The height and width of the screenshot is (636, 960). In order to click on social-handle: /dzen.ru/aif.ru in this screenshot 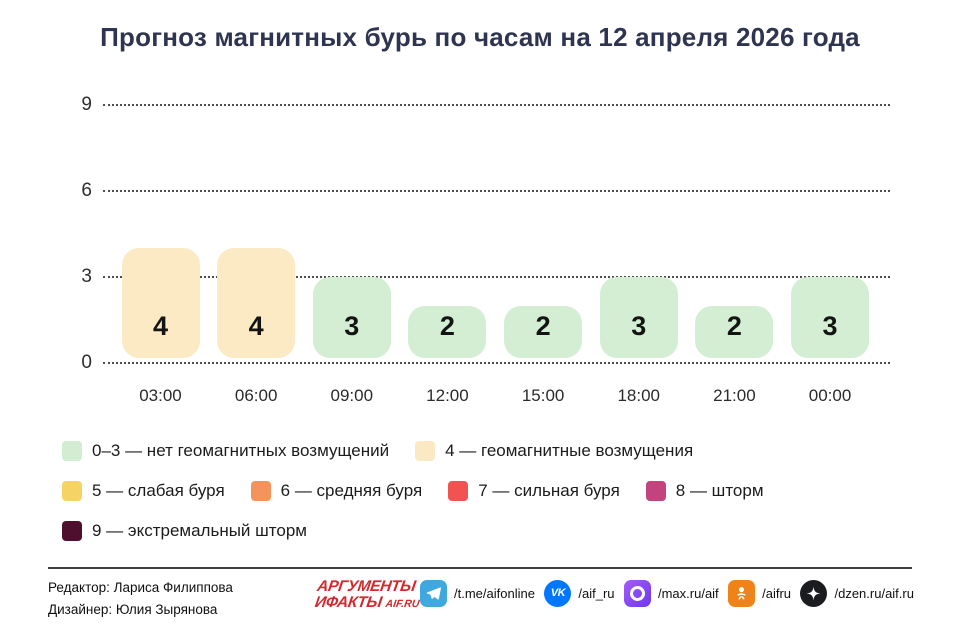, I will do `click(874, 593)`.